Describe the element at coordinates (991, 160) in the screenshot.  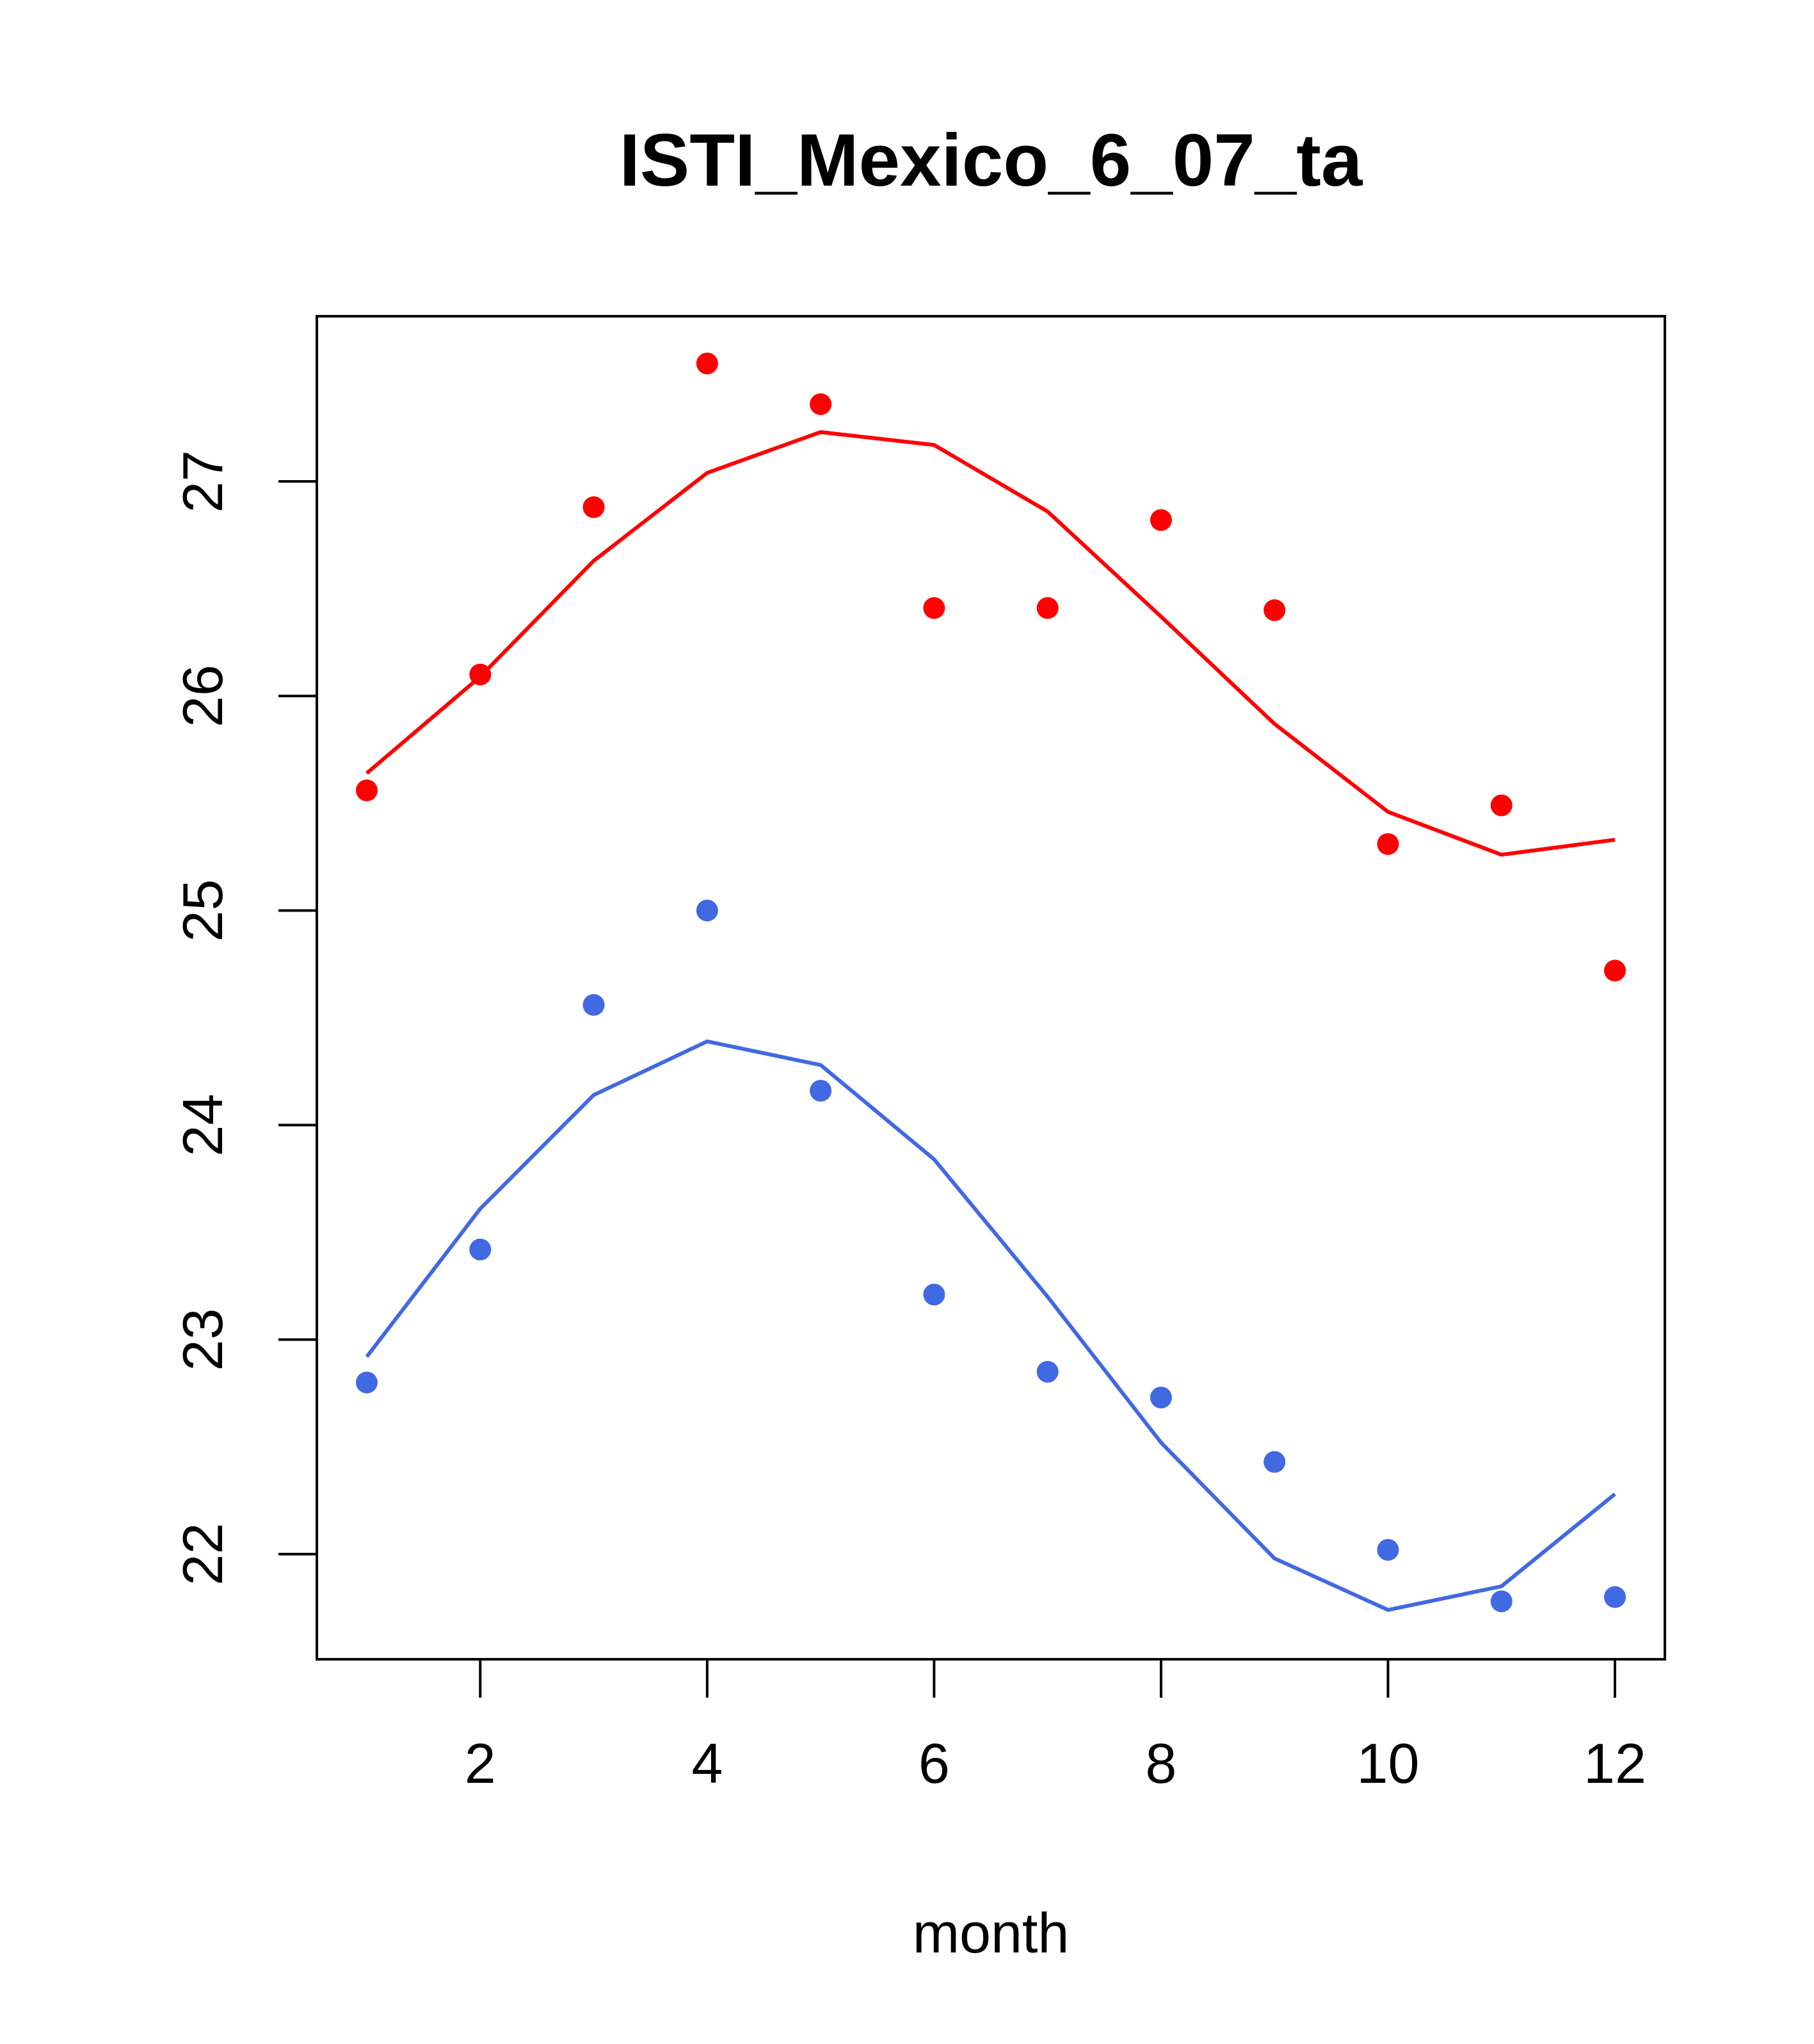
I see `chart-title: ISTI_Mexico_6_07_ta` at that location.